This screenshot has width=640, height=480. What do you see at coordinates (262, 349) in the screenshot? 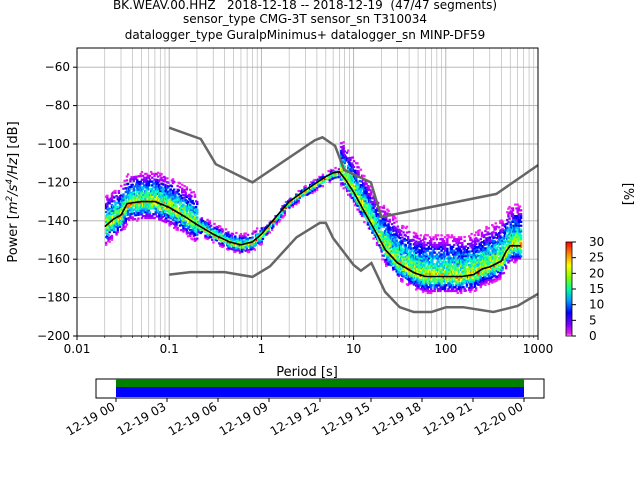
I see `x-tick-label: 1` at bounding box center [262, 349].